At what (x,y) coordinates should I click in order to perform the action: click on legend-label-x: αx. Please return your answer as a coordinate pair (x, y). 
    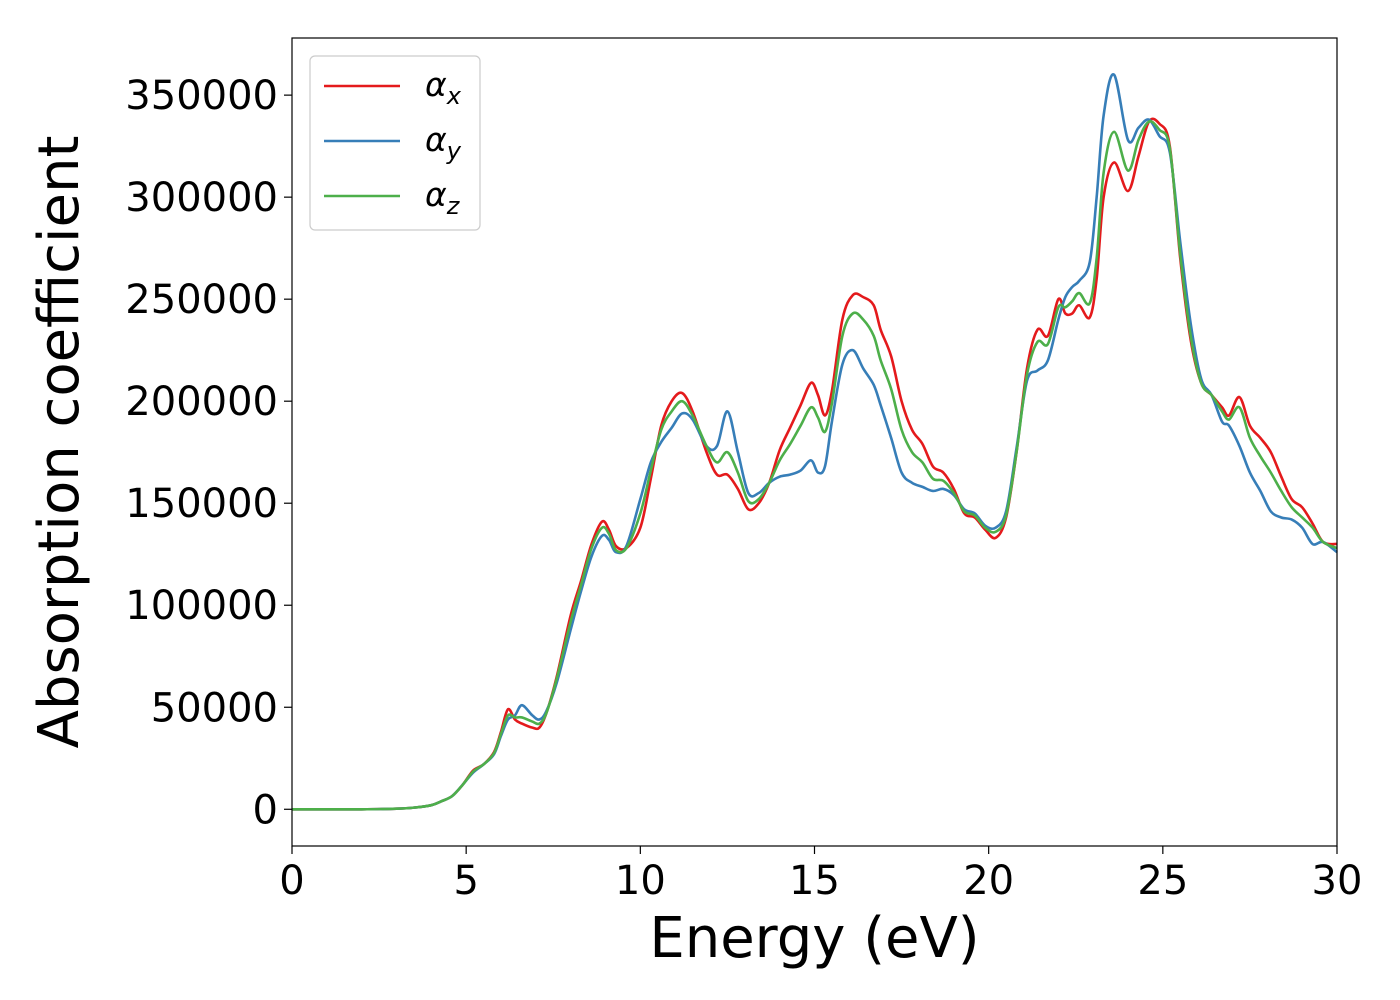
    Looking at the image, I should click on (443, 87).